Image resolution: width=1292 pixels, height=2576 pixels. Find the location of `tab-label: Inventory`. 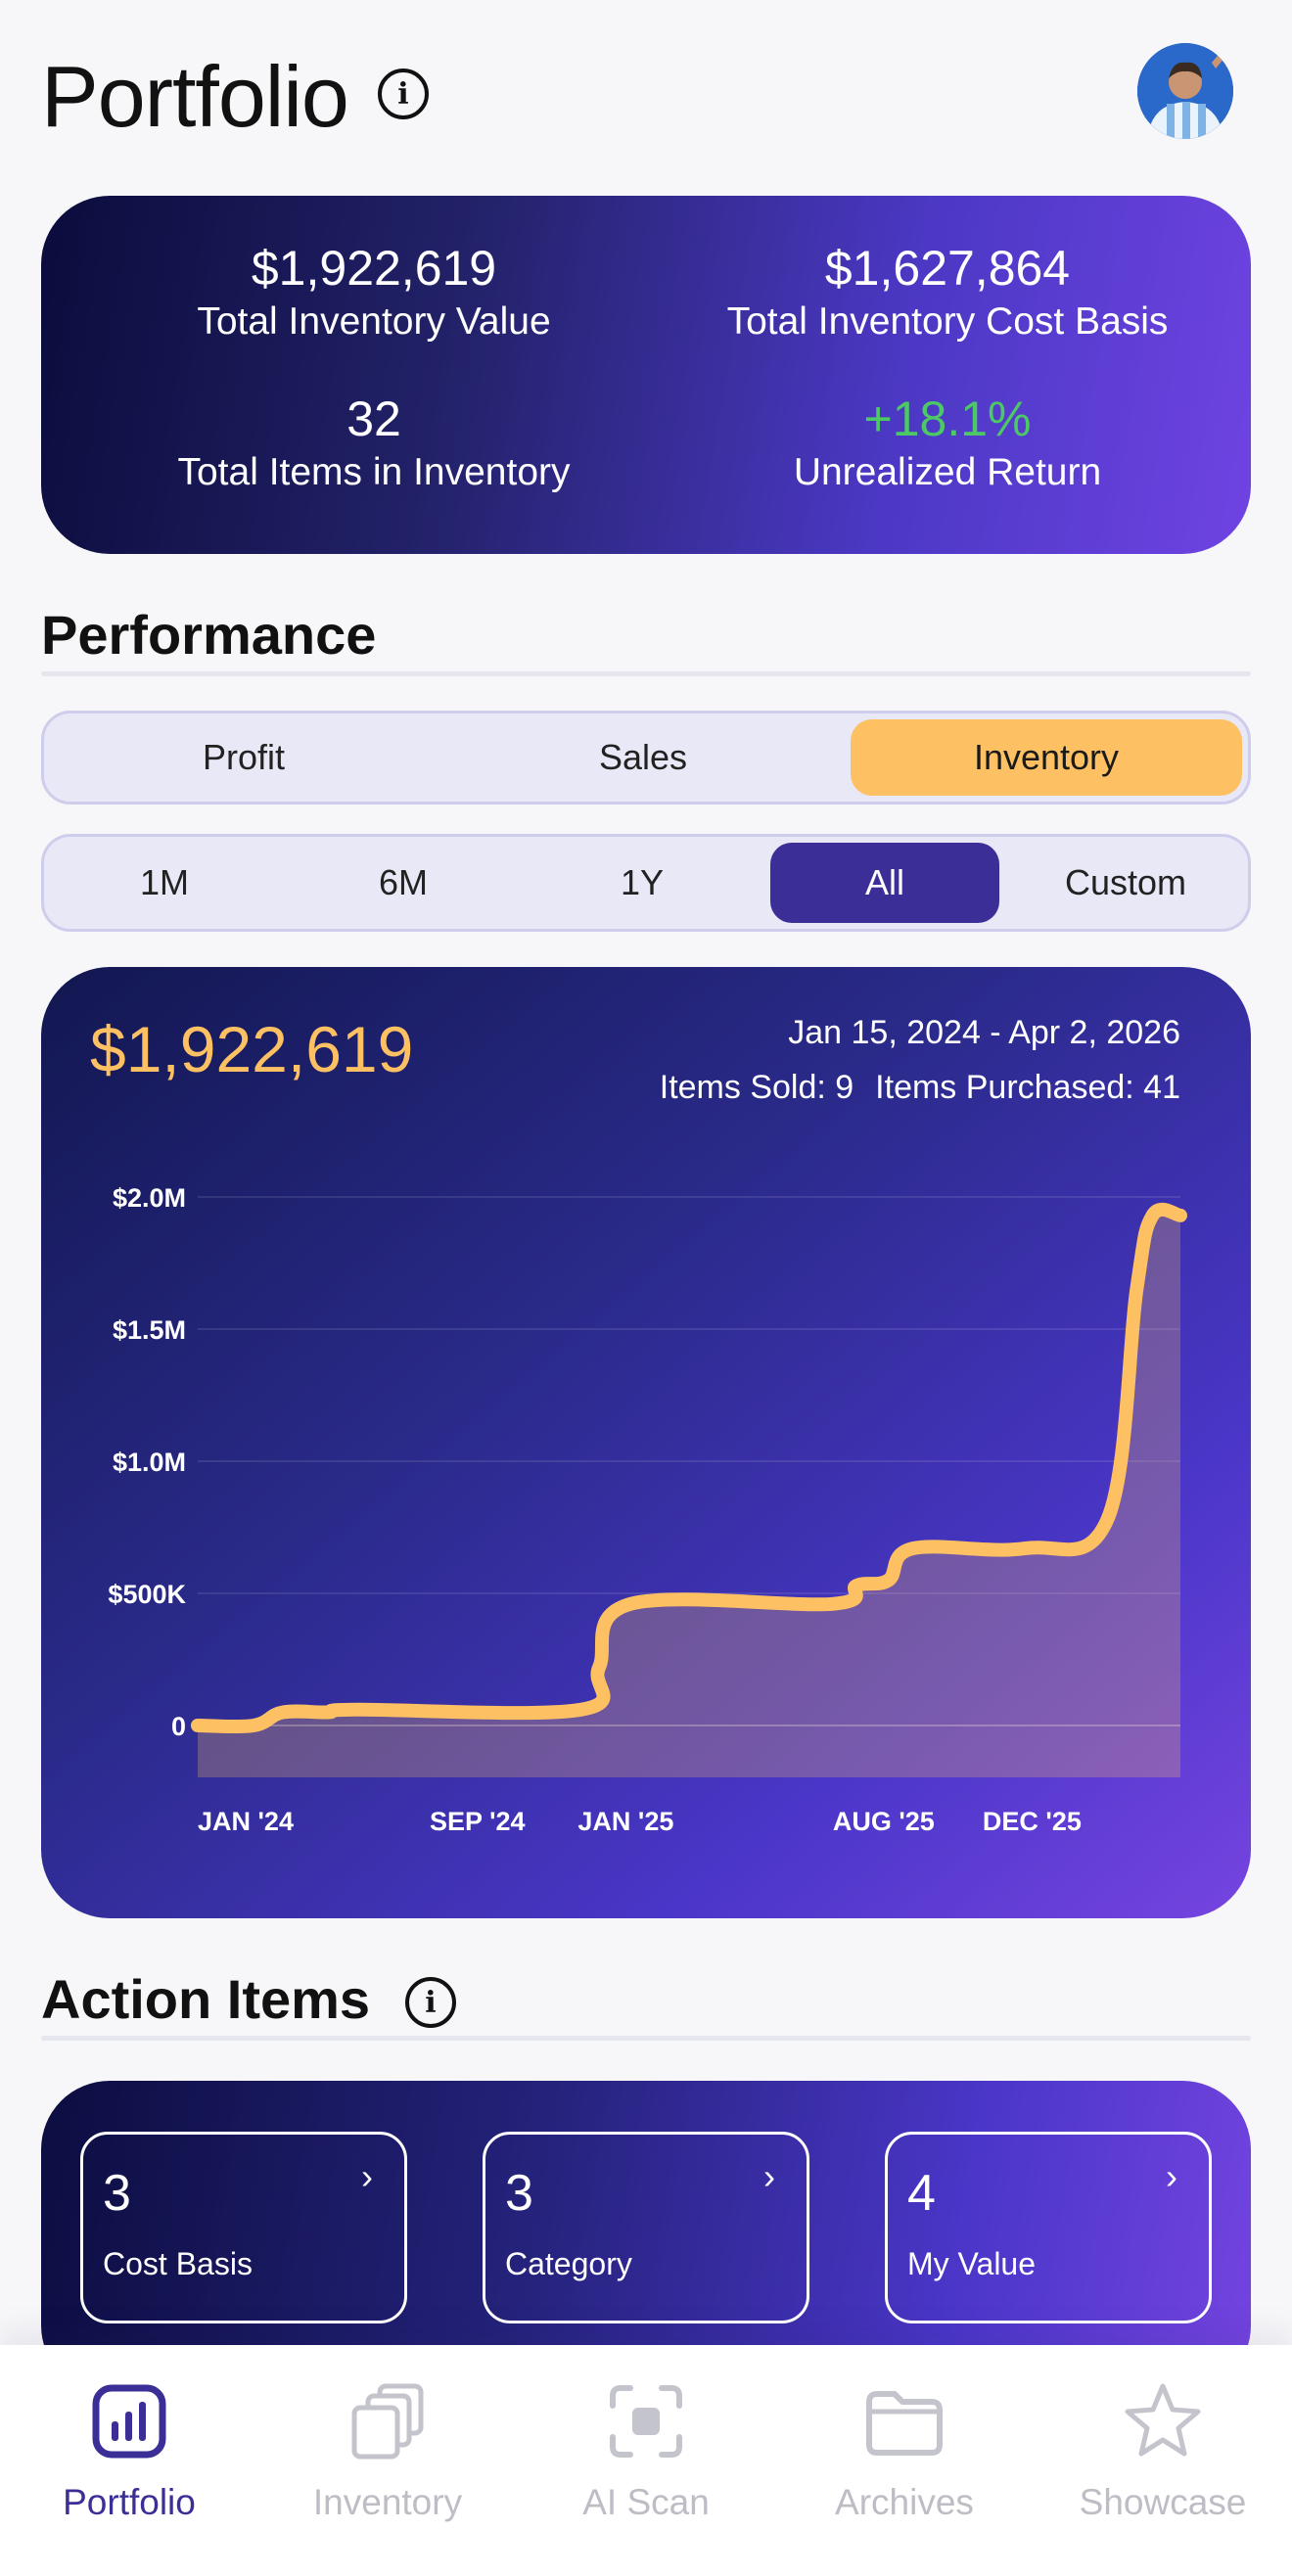

tab-label: Inventory is located at coordinates (387, 2502).